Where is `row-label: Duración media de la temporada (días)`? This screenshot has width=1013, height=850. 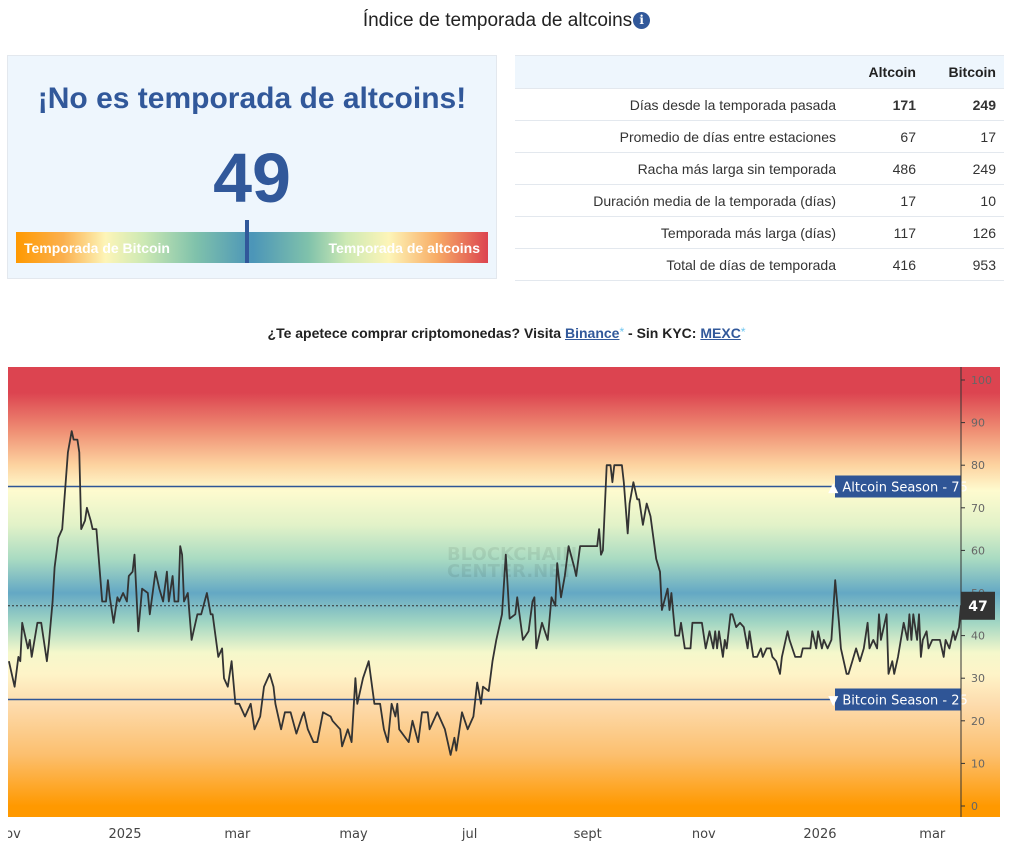 row-label: Duración media de la temporada (días) is located at coordinates (679, 200).